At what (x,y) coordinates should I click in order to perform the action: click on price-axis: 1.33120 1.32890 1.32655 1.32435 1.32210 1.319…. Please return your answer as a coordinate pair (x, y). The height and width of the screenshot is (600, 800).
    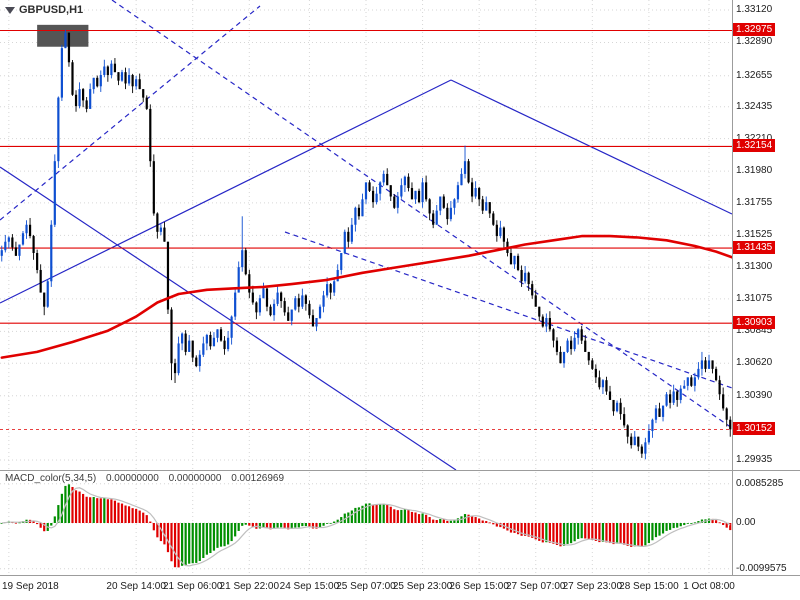
    Looking at the image, I should click on (766, 287).